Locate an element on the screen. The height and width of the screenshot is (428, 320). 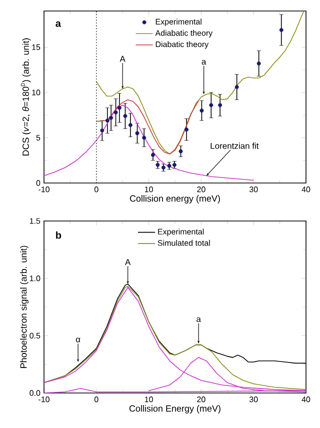
y-tick-label: 1.0 is located at coordinates (35, 279).